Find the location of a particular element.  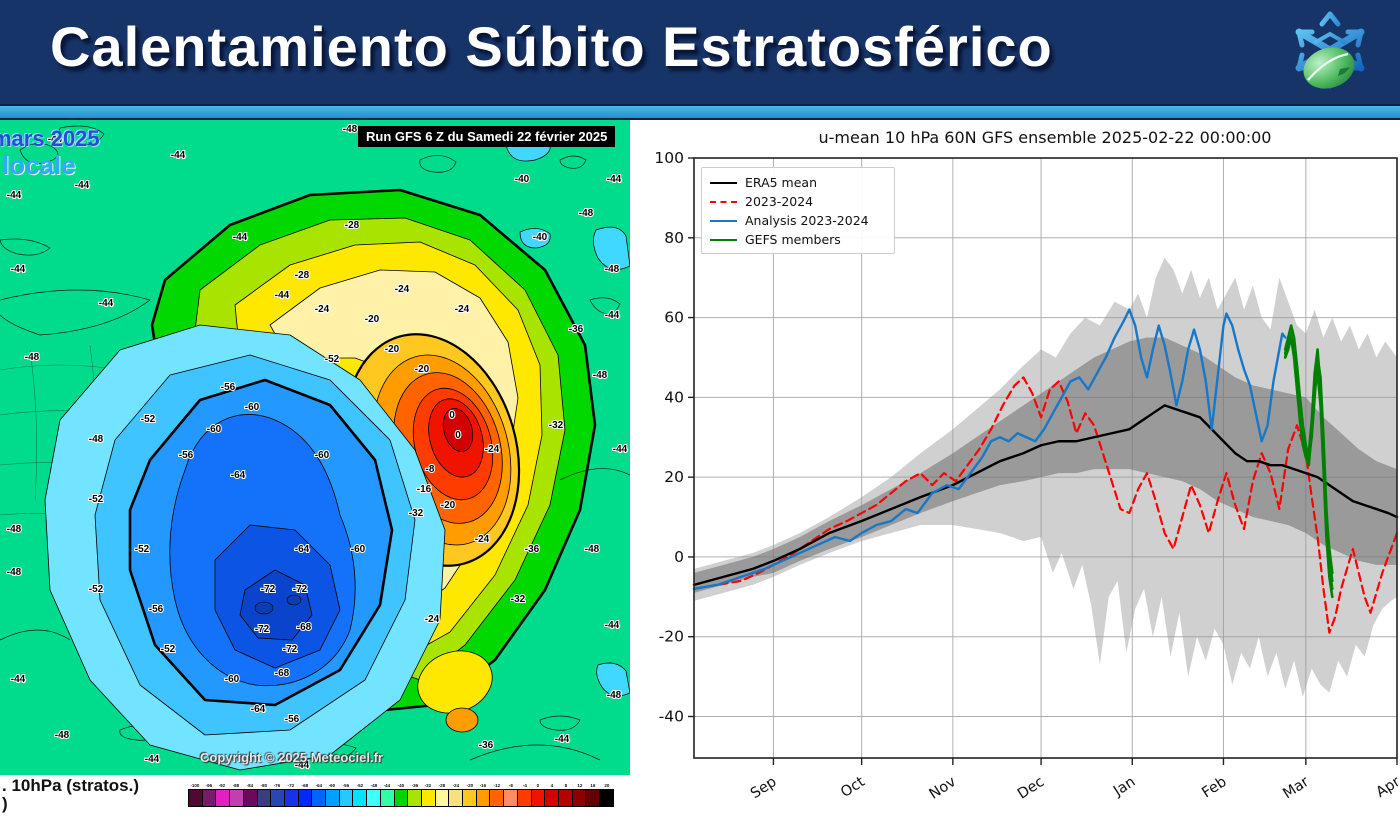

colorbar-tick: -12 is located at coordinates (497, 786).